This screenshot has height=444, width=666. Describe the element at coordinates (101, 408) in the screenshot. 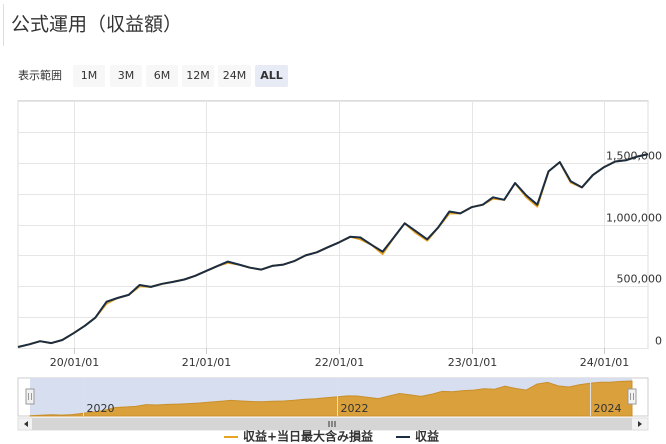

I see `navigator-label: 2020` at that location.